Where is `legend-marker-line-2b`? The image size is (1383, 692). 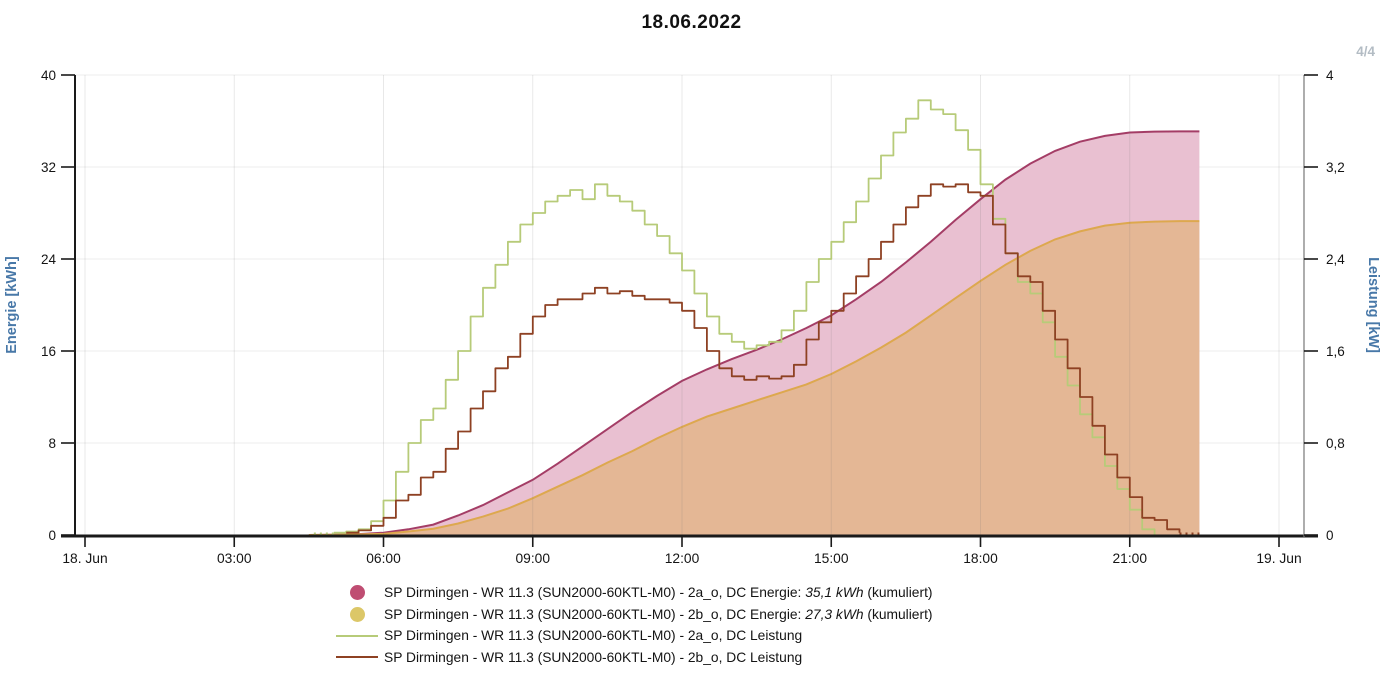
legend-marker-line-2b is located at coordinates (357, 657).